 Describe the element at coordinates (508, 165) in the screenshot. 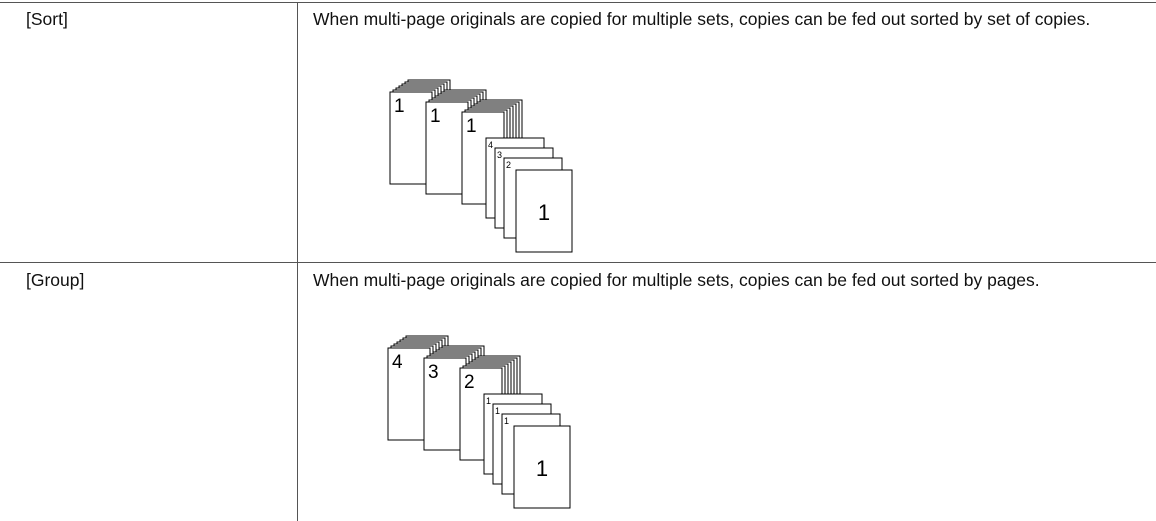

I see `page-label: 2` at that location.